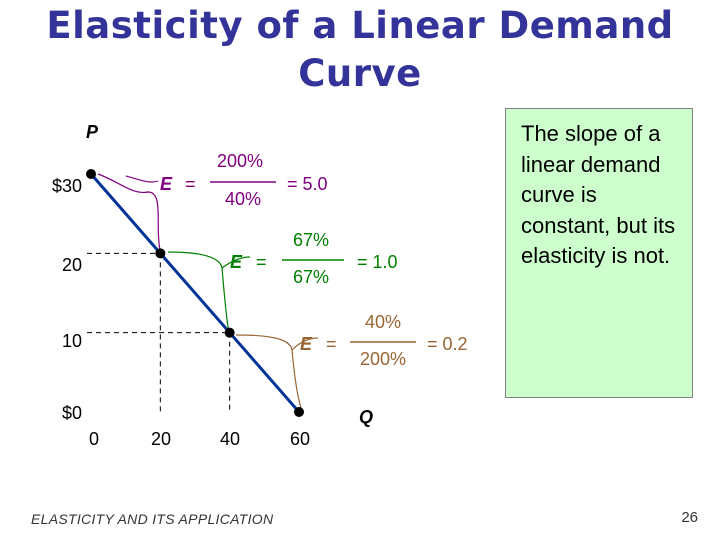  I want to click on data-points, so click(195, 293).